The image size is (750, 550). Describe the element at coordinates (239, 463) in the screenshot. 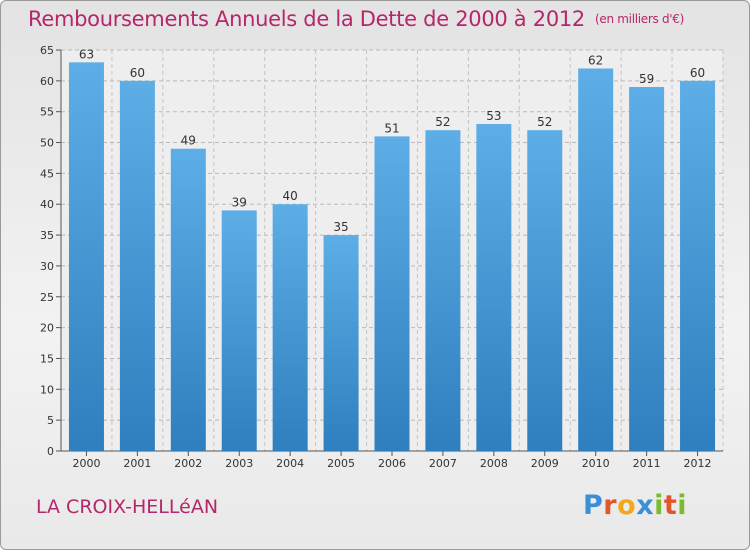

I see `x-tick-label: 2003` at that location.